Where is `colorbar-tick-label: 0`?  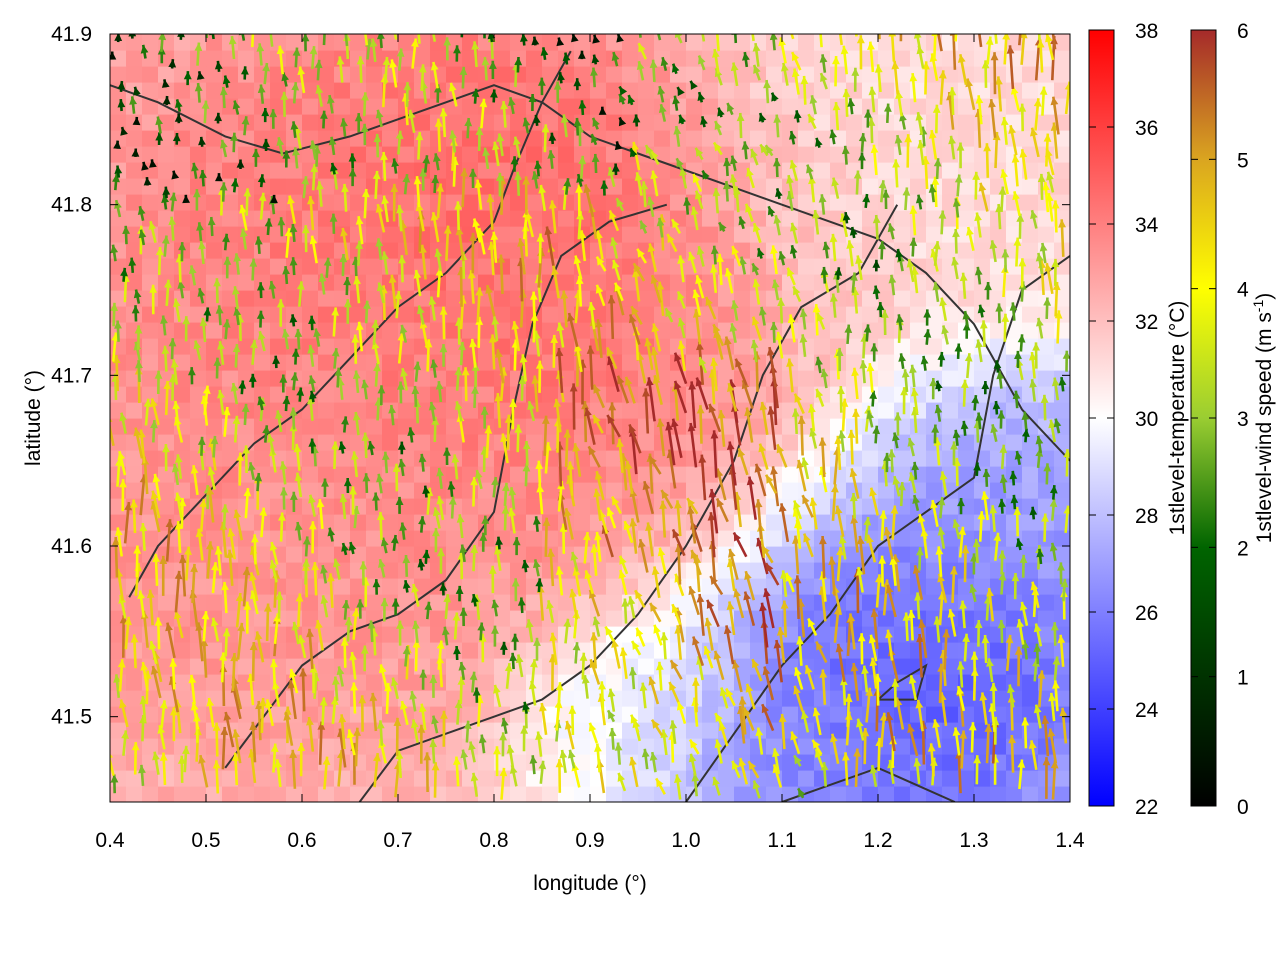 colorbar-tick-label: 0 is located at coordinates (1243, 807).